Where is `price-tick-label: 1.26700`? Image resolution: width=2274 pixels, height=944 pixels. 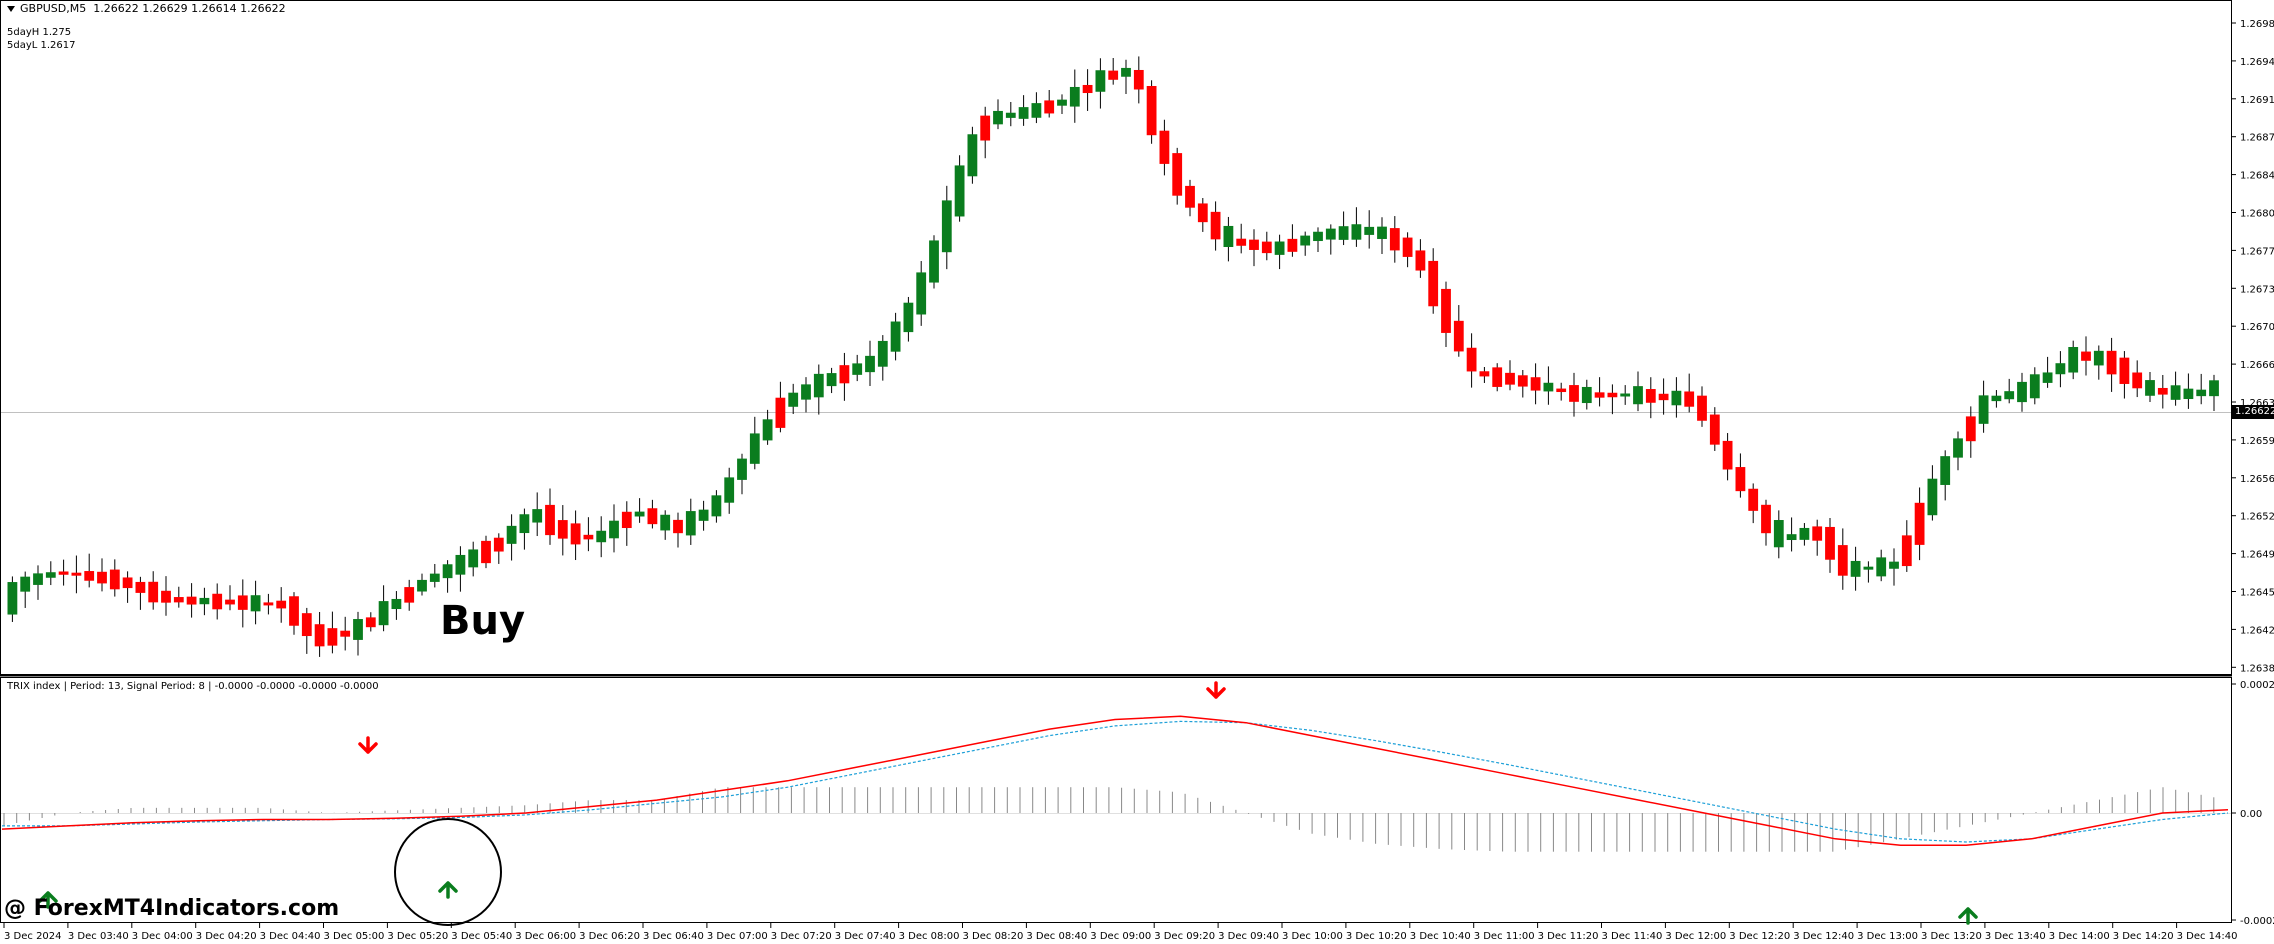
price-tick-label: 1.26700 is located at coordinates (2257, 327).